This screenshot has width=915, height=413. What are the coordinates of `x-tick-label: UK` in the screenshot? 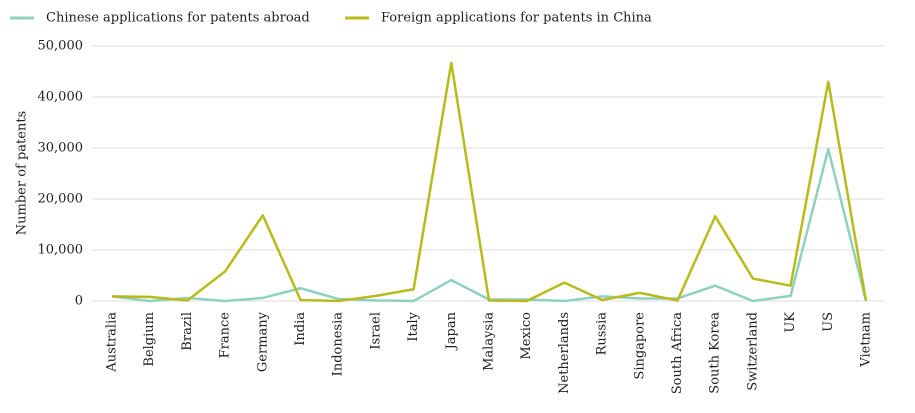 It's located at (790, 322).